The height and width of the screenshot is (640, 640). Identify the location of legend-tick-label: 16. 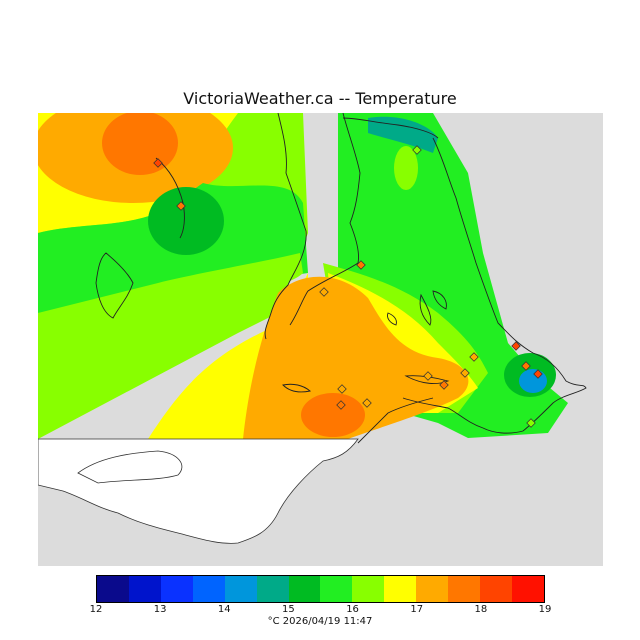
(352, 609).